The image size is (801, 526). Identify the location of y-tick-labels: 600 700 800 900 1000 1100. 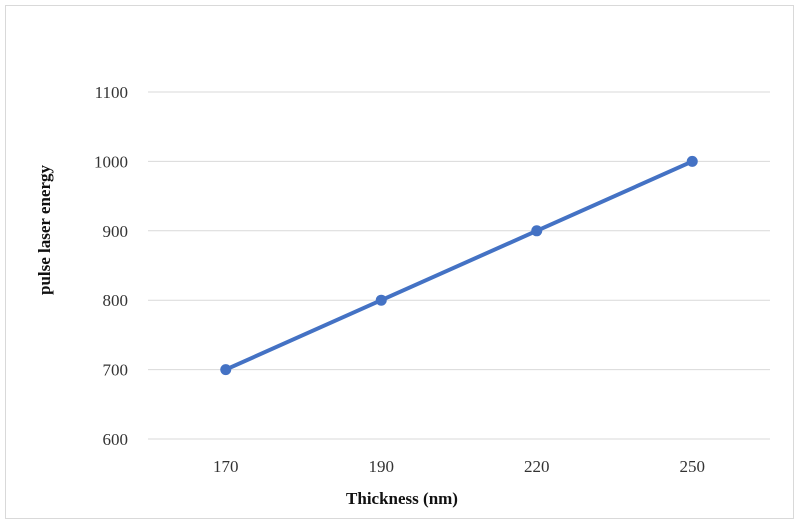
(111, 266).